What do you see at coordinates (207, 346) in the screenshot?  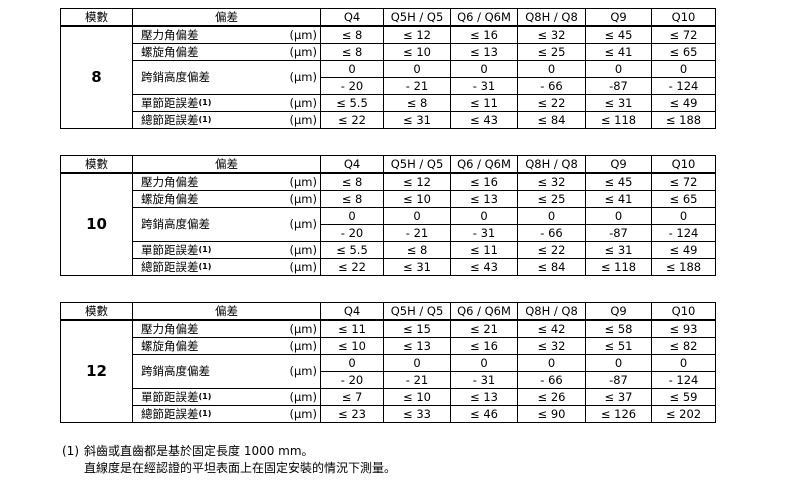 I see `deviation-label: 螺旋角偏差` at bounding box center [207, 346].